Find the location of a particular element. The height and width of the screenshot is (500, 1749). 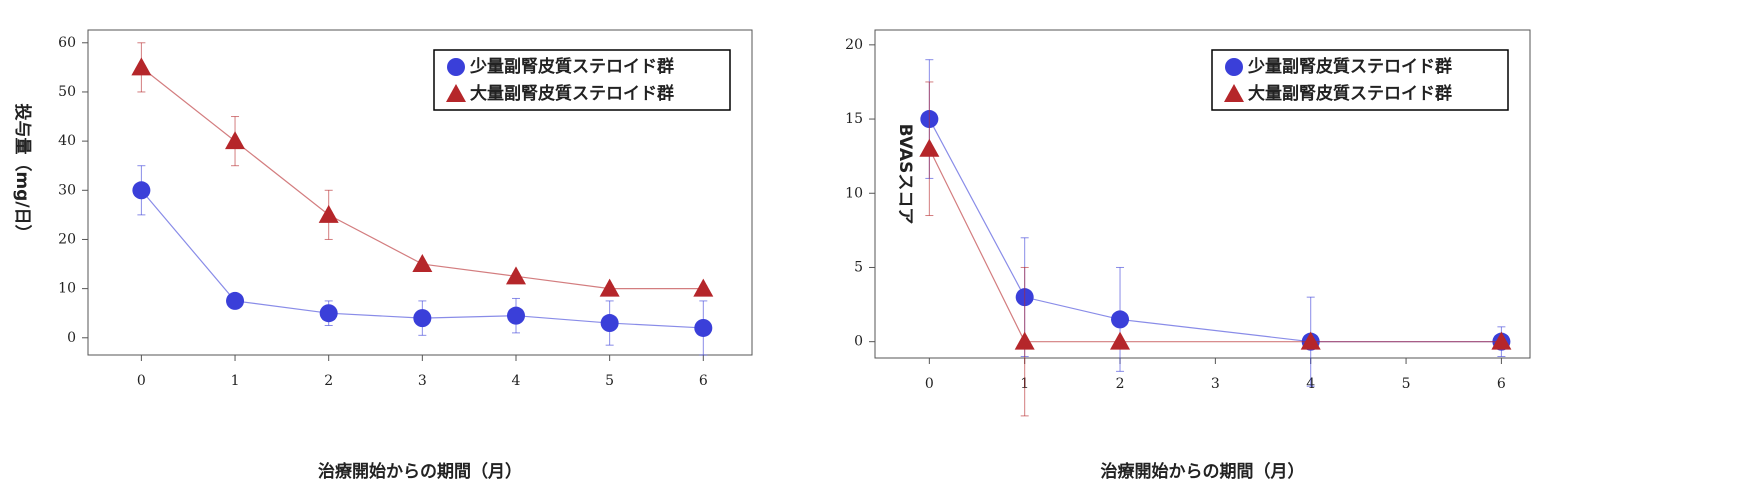

y-tick-label: 50 is located at coordinates (67, 92).